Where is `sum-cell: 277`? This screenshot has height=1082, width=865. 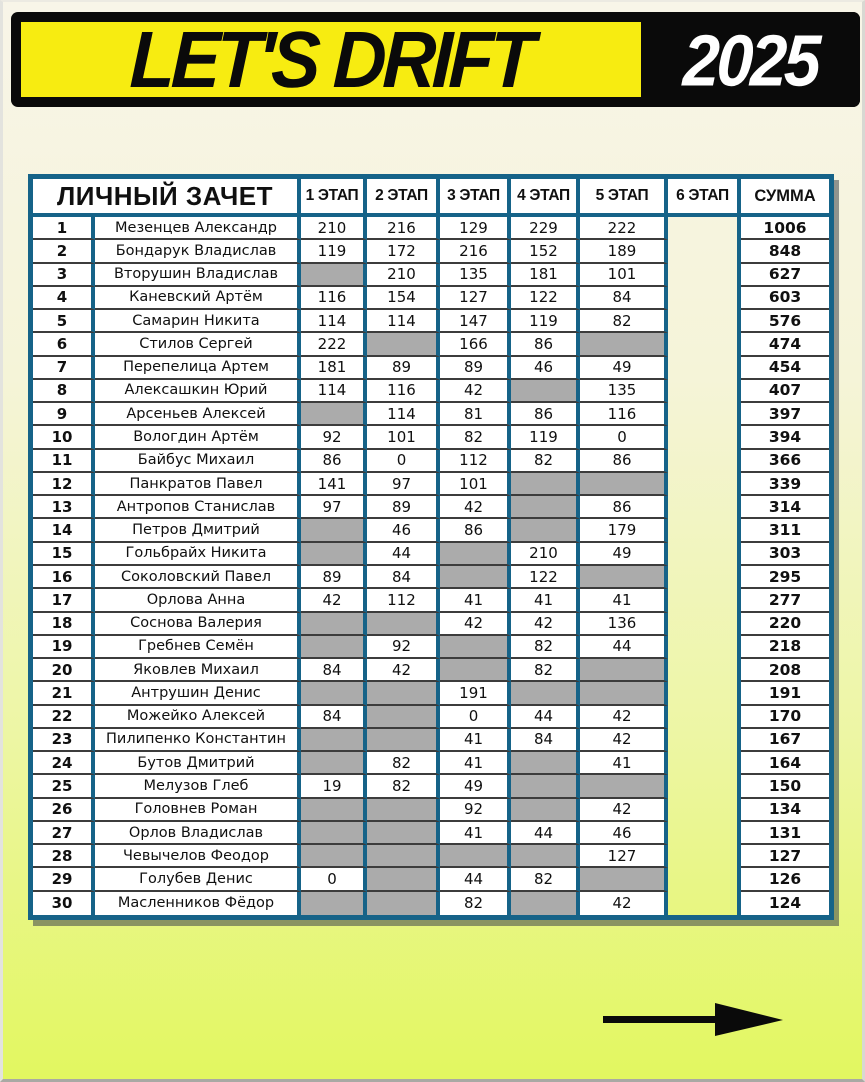
sum-cell: 277 is located at coordinates (785, 601).